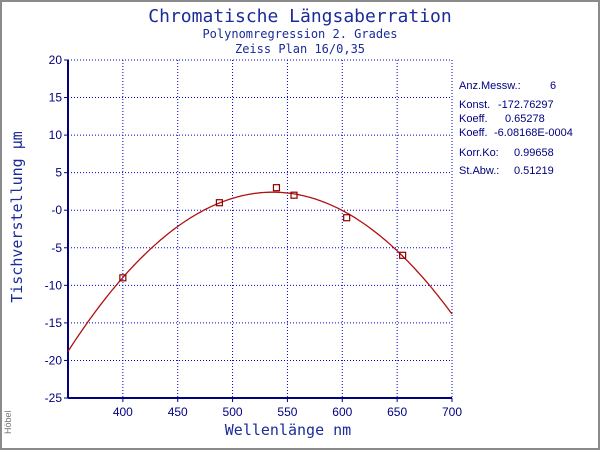  What do you see at coordinates (54, 323) in the screenshot?
I see `y-tick-label: -15` at bounding box center [54, 323].